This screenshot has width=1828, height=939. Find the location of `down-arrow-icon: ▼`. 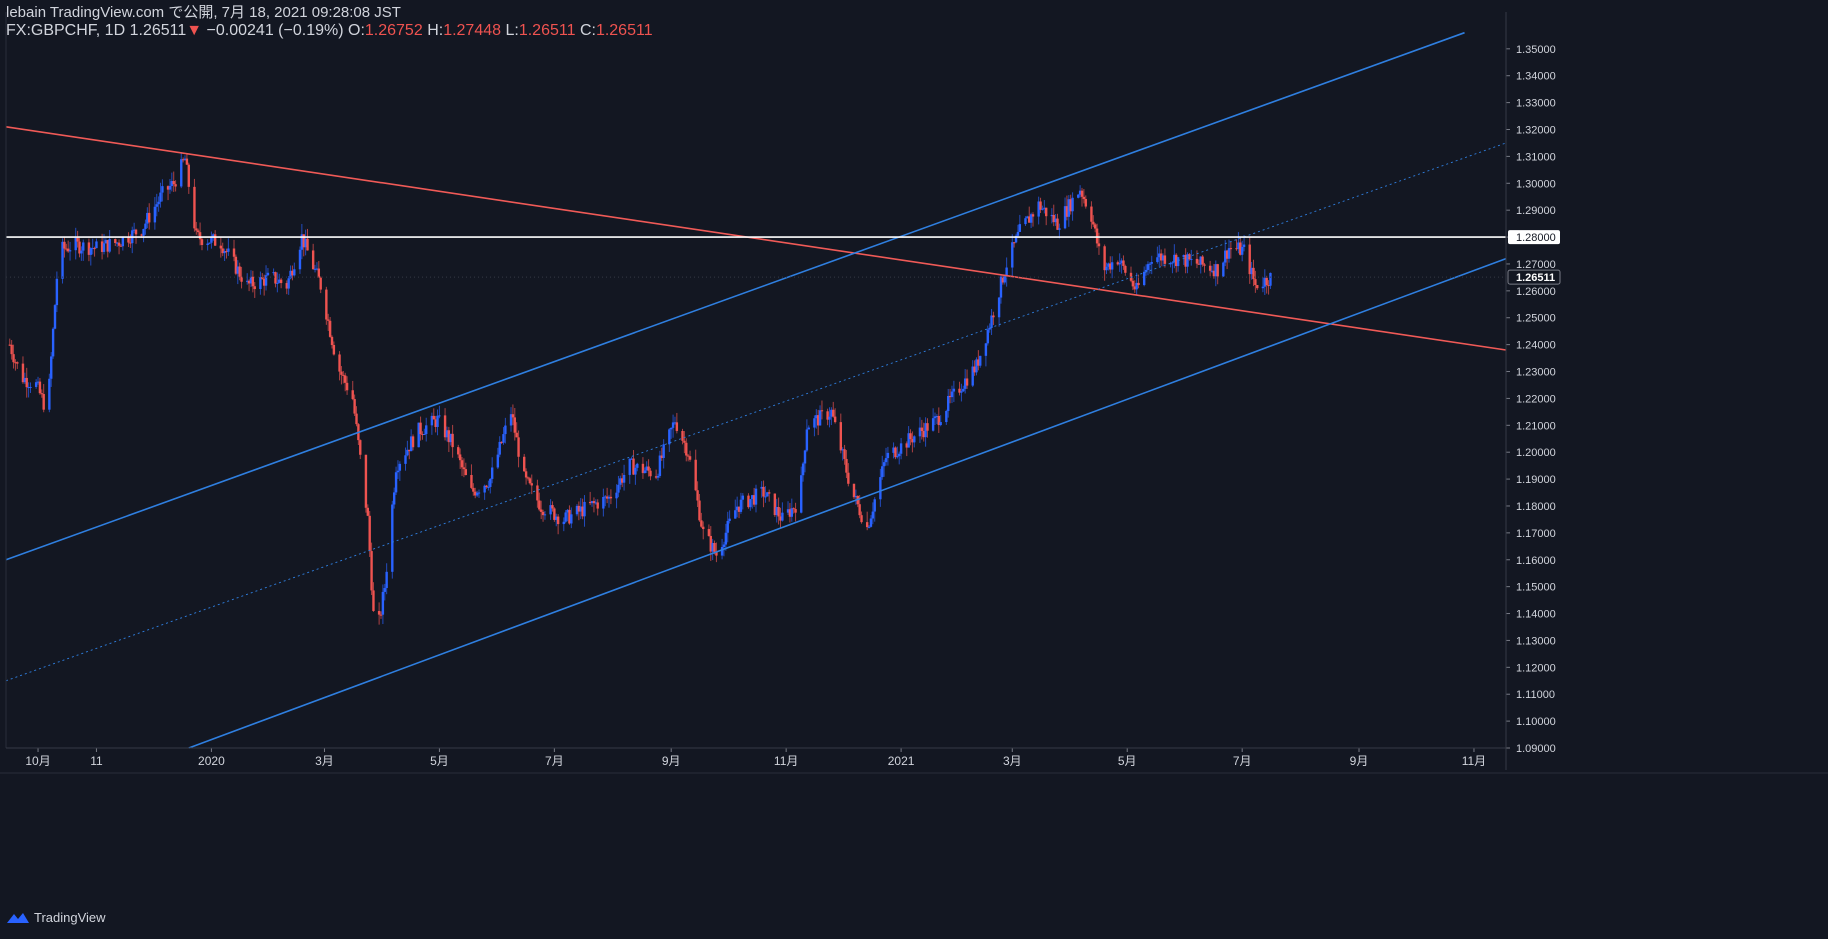

down-arrow-icon: ▼ is located at coordinates (194, 30).